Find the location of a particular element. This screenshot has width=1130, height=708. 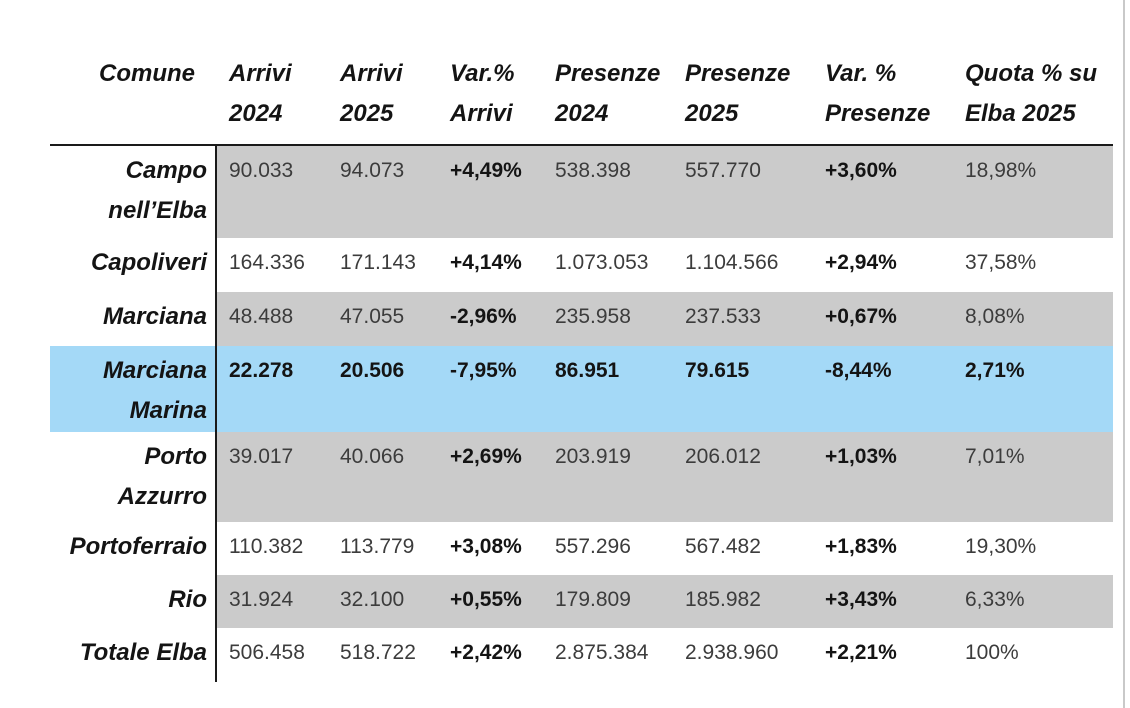

cell-var-pct-arrivi: -2,96% is located at coordinates (490, 319).